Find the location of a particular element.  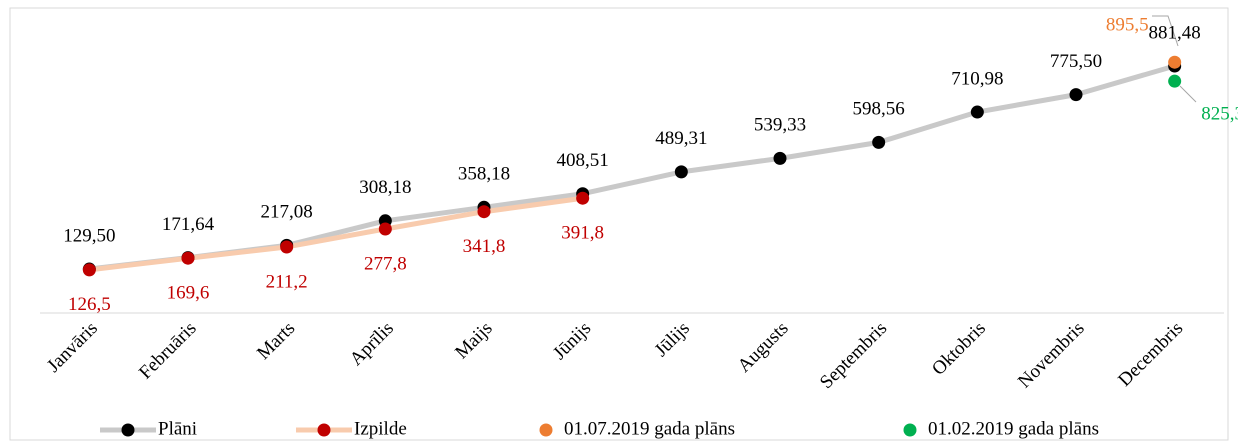

data-label: 277,8 is located at coordinates (385, 263).